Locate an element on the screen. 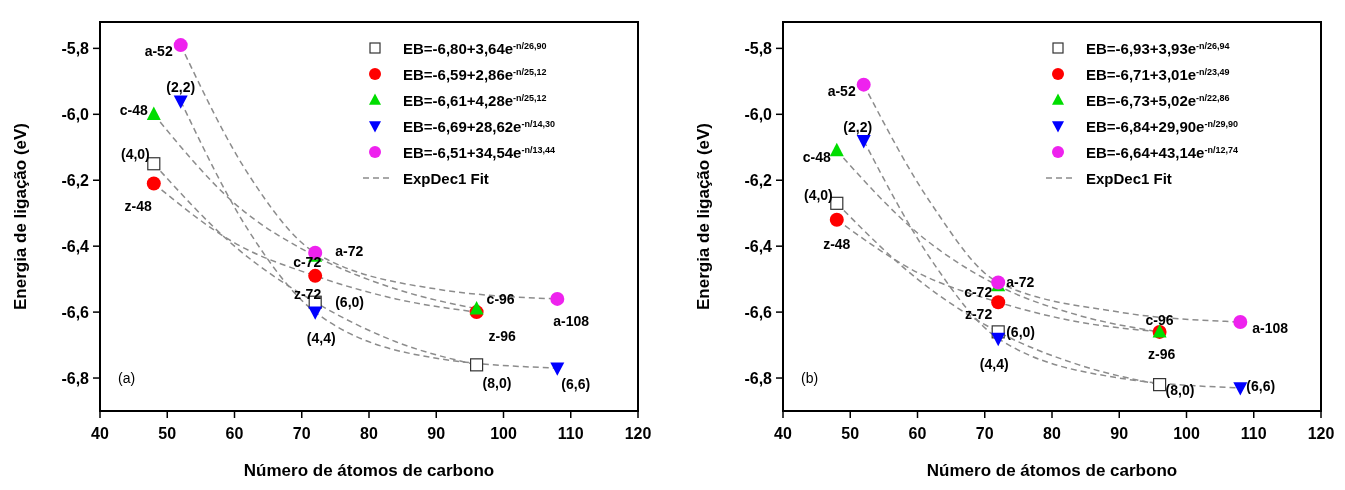 This screenshot has height=490, width=1345. legend-label: EB=-6,84+29,90e$^{-n/29,90}$ is located at coordinates (1162, 126).